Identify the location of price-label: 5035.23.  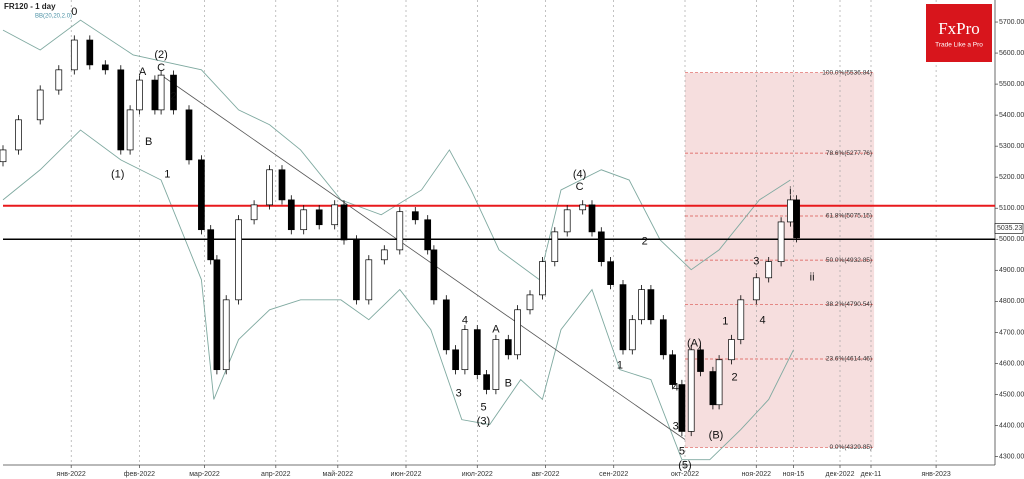
(1009, 228).